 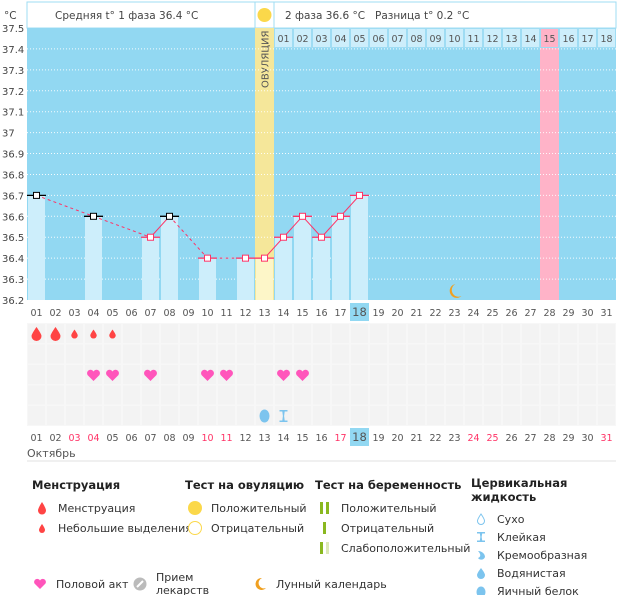 I want to click on legend-title: Тест на беременность, so click(x=388, y=485).